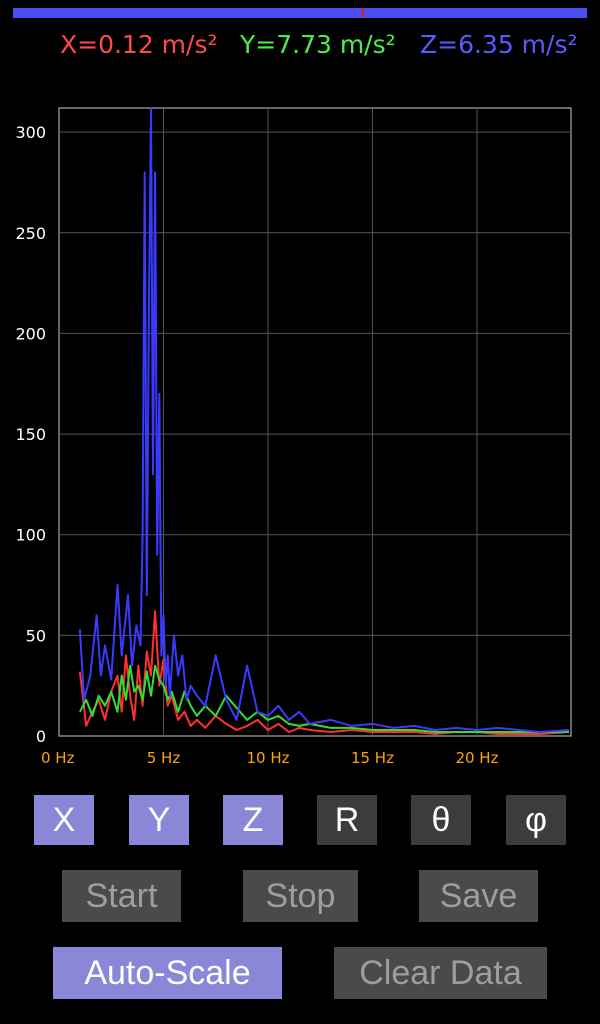 The image size is (600, 1024). I want to click on y-tick-label: 0, so click(41, 736).